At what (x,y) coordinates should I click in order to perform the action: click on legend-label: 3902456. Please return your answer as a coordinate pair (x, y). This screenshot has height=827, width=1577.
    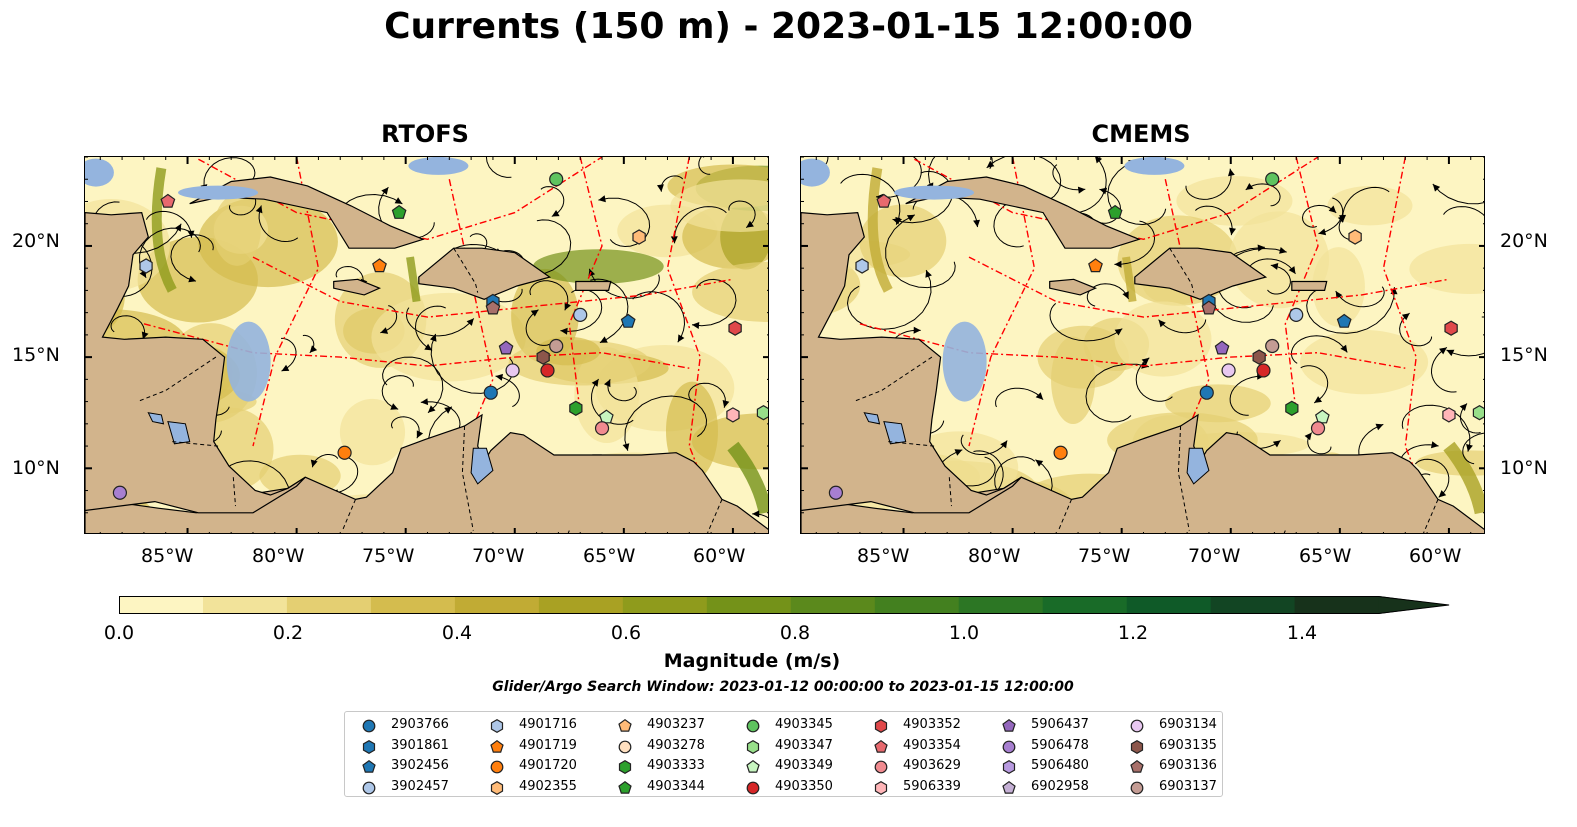
    Looking at the image, I should click on (420, 765).